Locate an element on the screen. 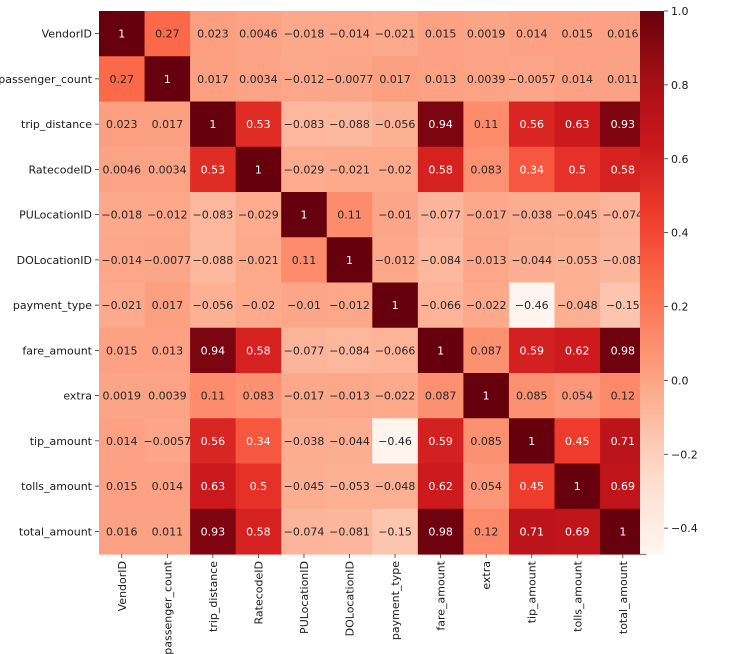  cell-value-label: −0.056 is located at coordinates (395, 124).